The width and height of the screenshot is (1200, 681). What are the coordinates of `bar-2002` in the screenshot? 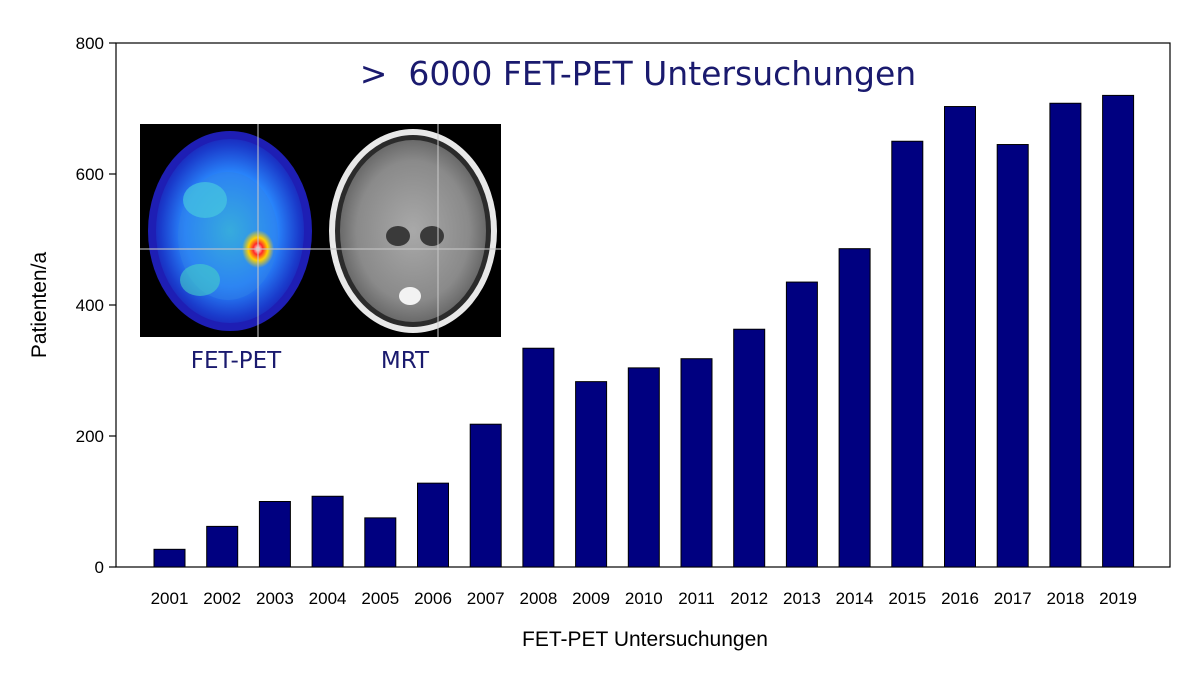 It's located at (222, 546).